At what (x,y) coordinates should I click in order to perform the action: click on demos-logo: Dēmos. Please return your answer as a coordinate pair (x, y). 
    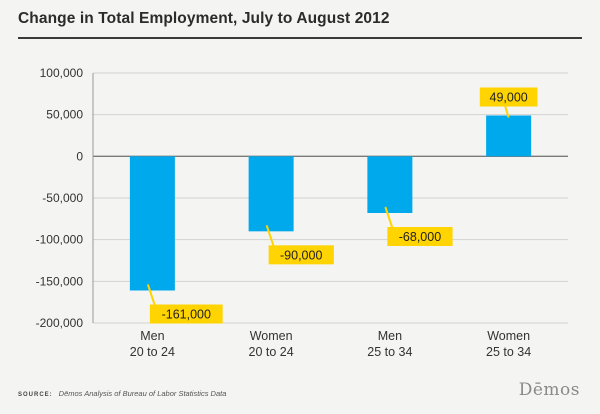
    Looking at the image, I should click on (549, 390).